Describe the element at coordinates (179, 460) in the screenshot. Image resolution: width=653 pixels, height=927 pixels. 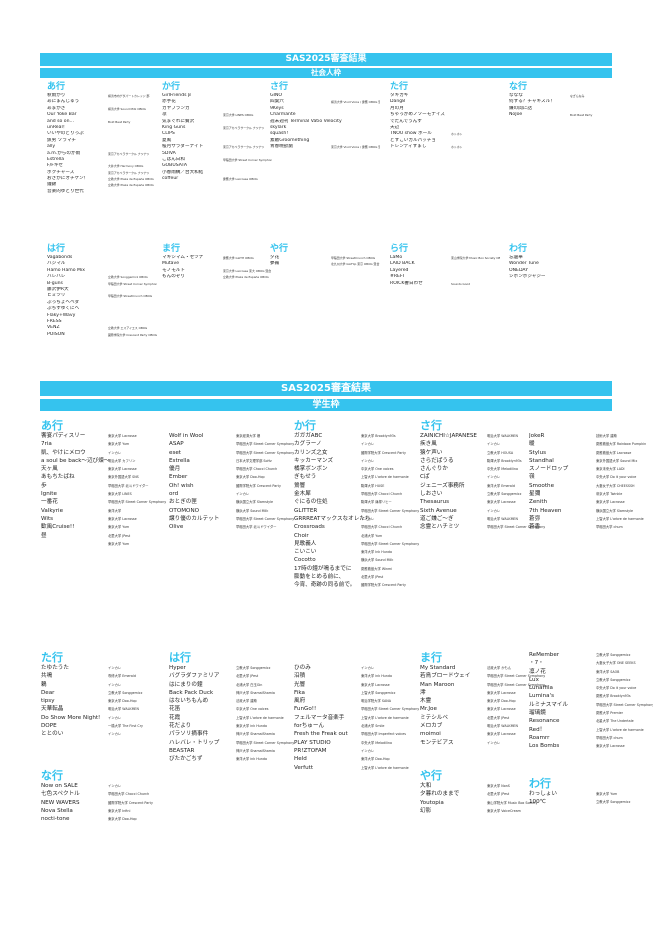
I see `group-name: Estrella` at that location.